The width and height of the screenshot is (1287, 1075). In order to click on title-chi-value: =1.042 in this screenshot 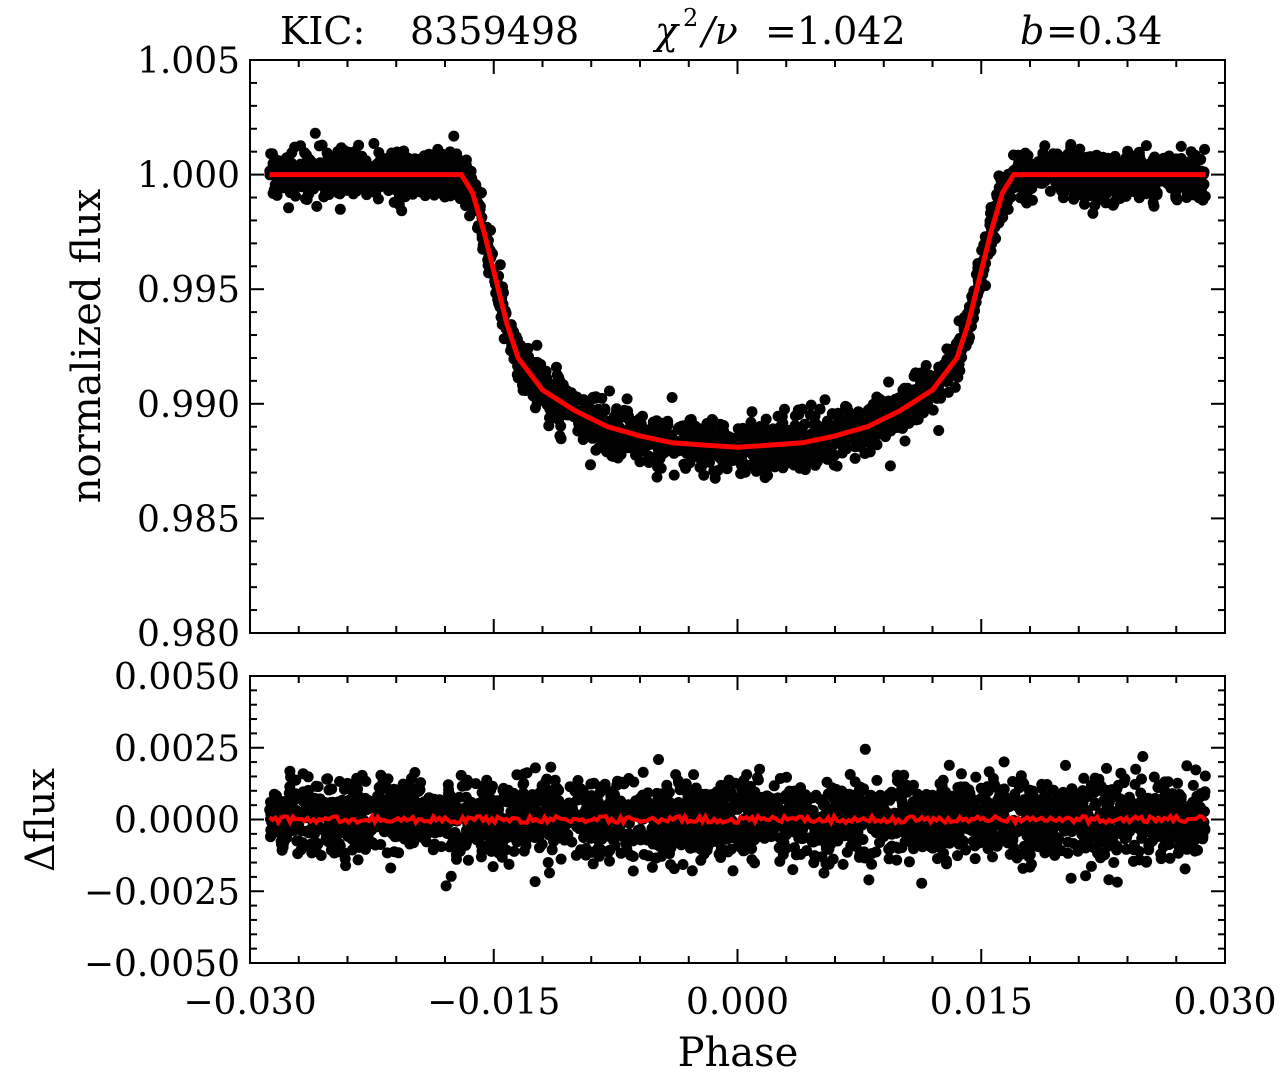, I will do `click(835, 31)`.